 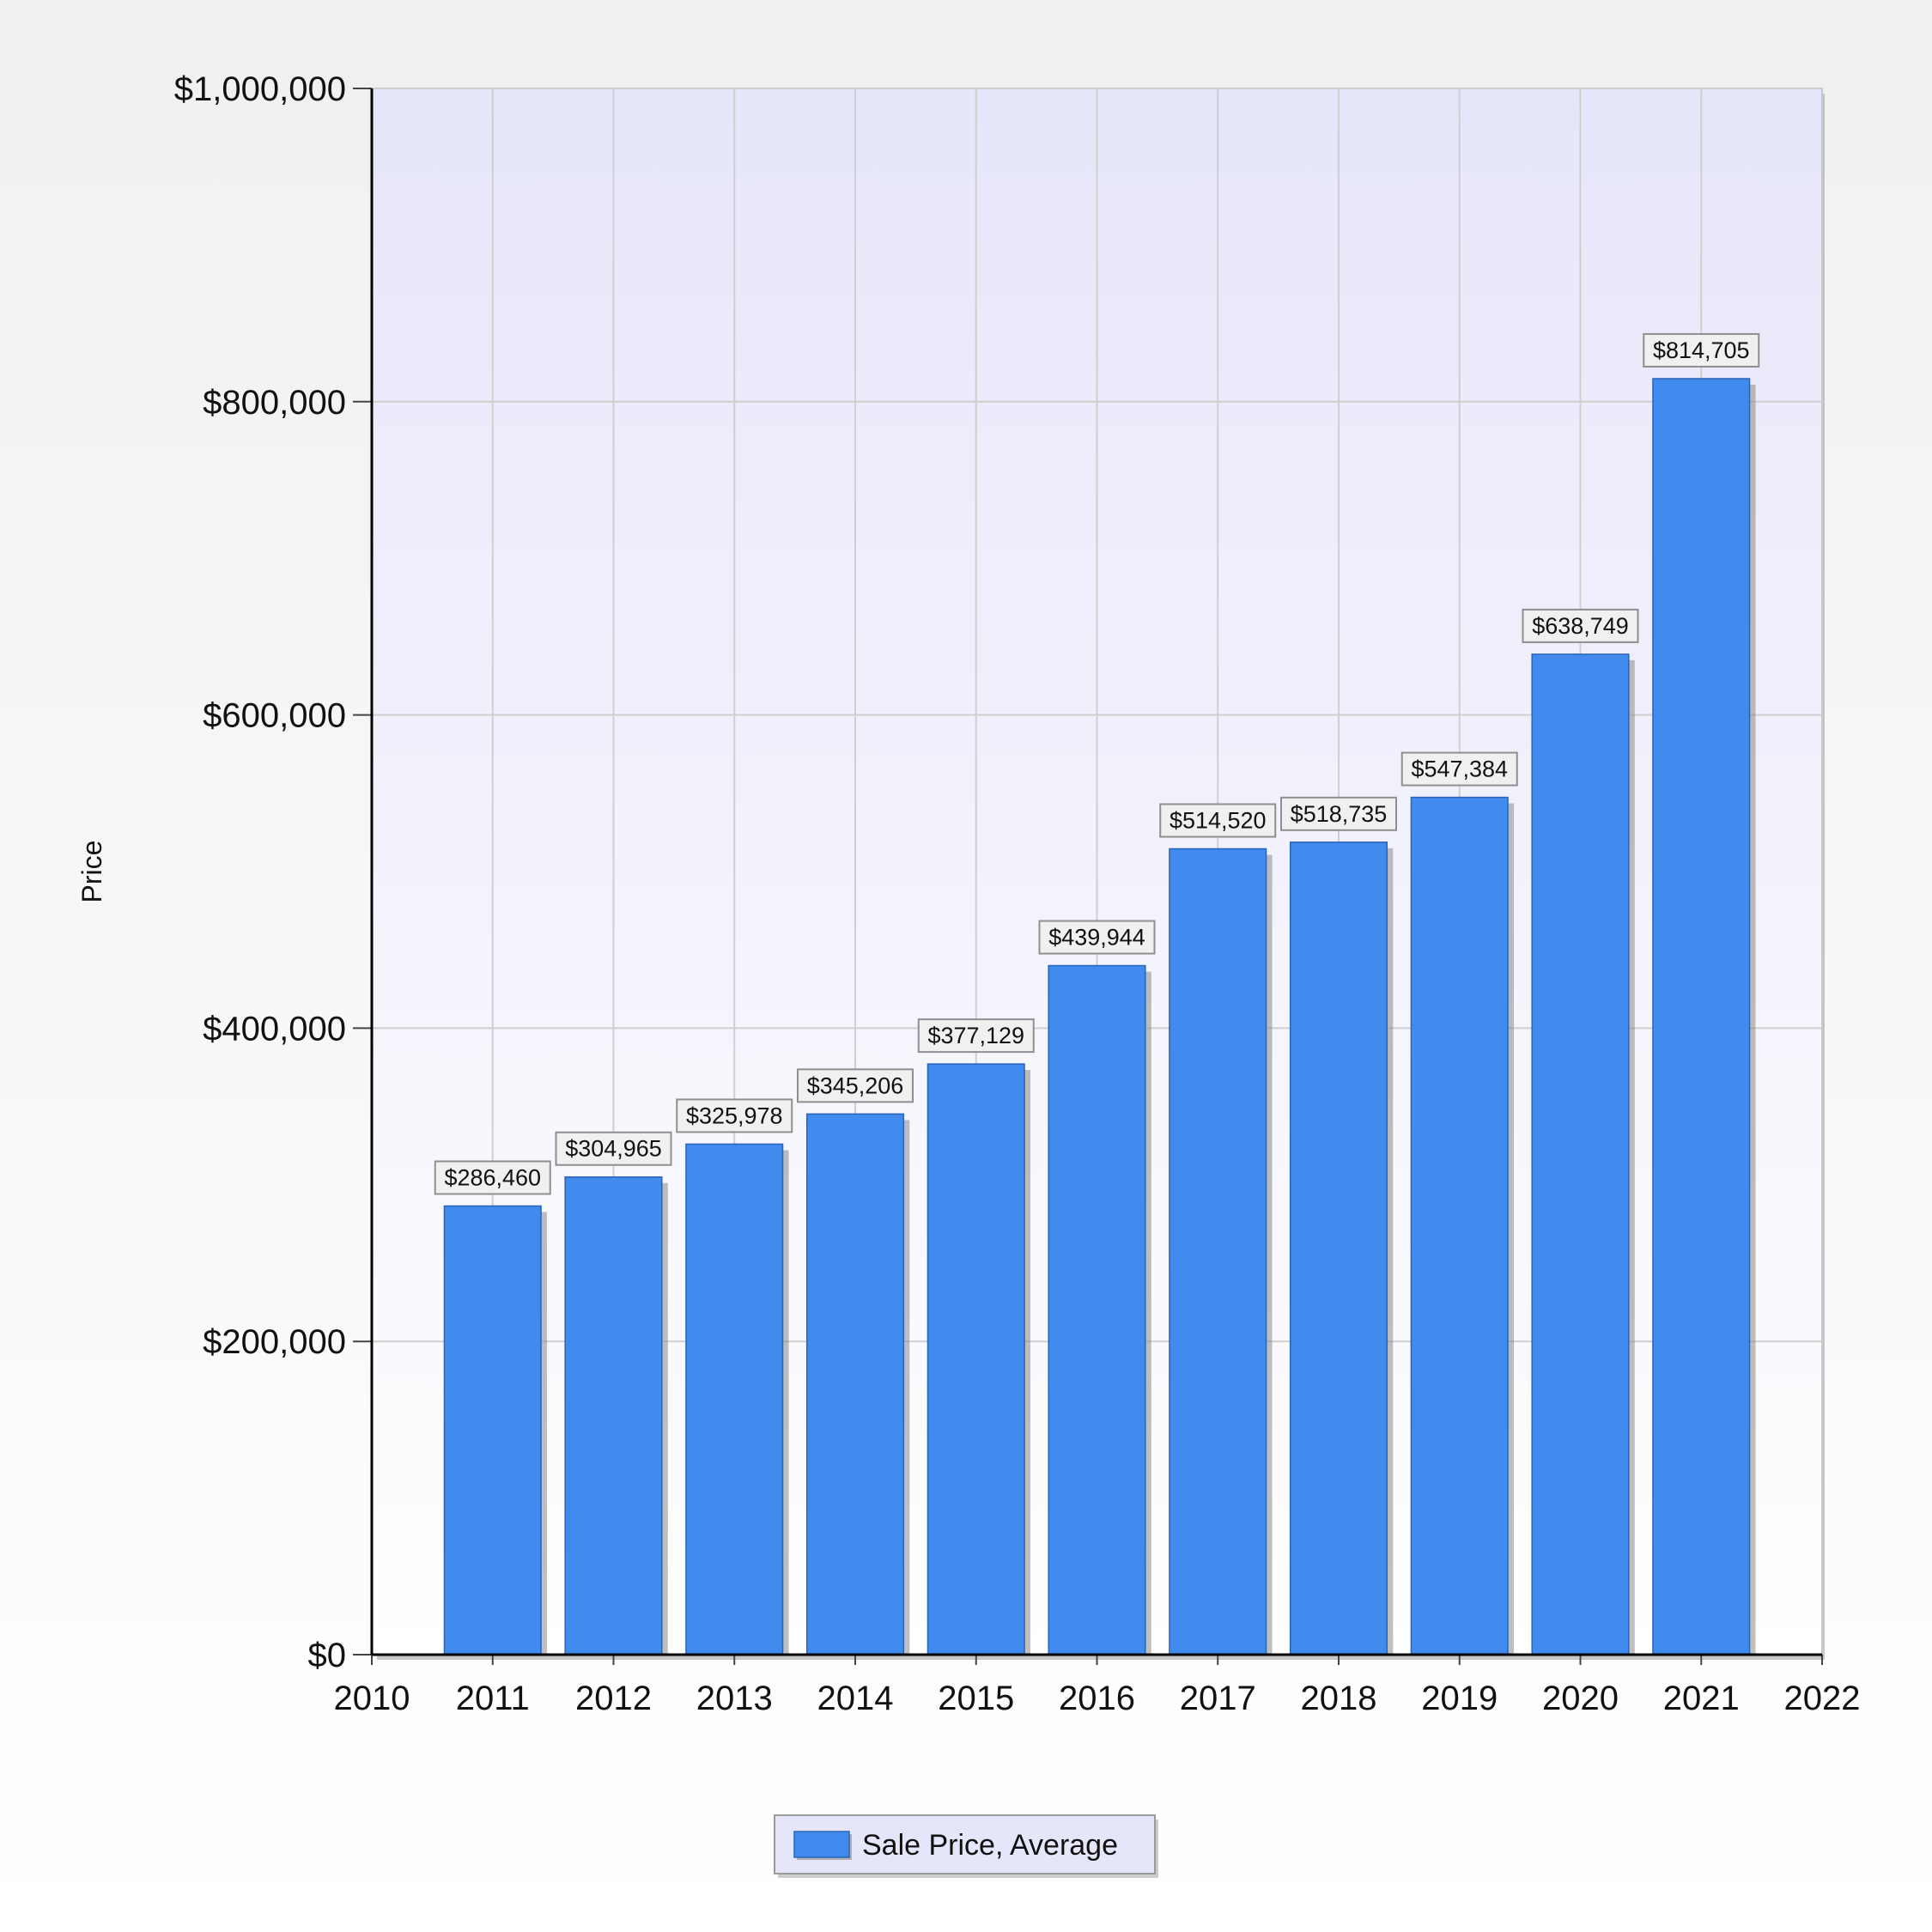 What do you see at coordinates (614, 1698) in the screenshot?
I see `x-tick-label: 2012` at bounding box center [614, 1698].